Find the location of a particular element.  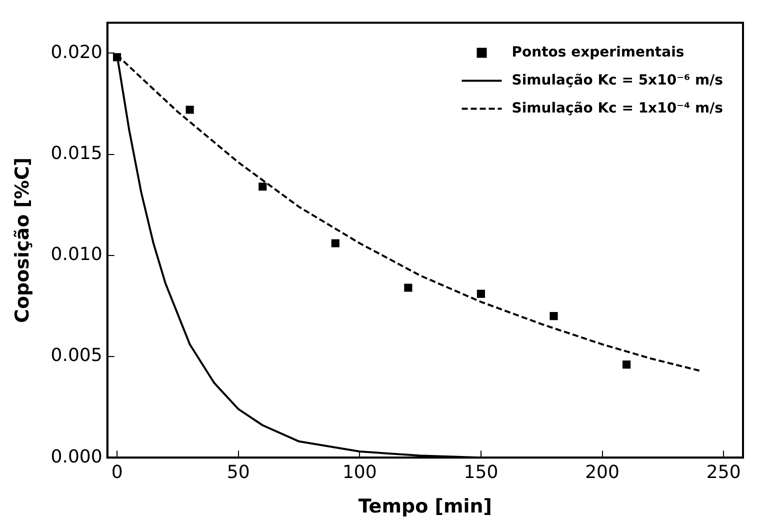

x-tick-label: 0 is located at coordinates (117, 473).